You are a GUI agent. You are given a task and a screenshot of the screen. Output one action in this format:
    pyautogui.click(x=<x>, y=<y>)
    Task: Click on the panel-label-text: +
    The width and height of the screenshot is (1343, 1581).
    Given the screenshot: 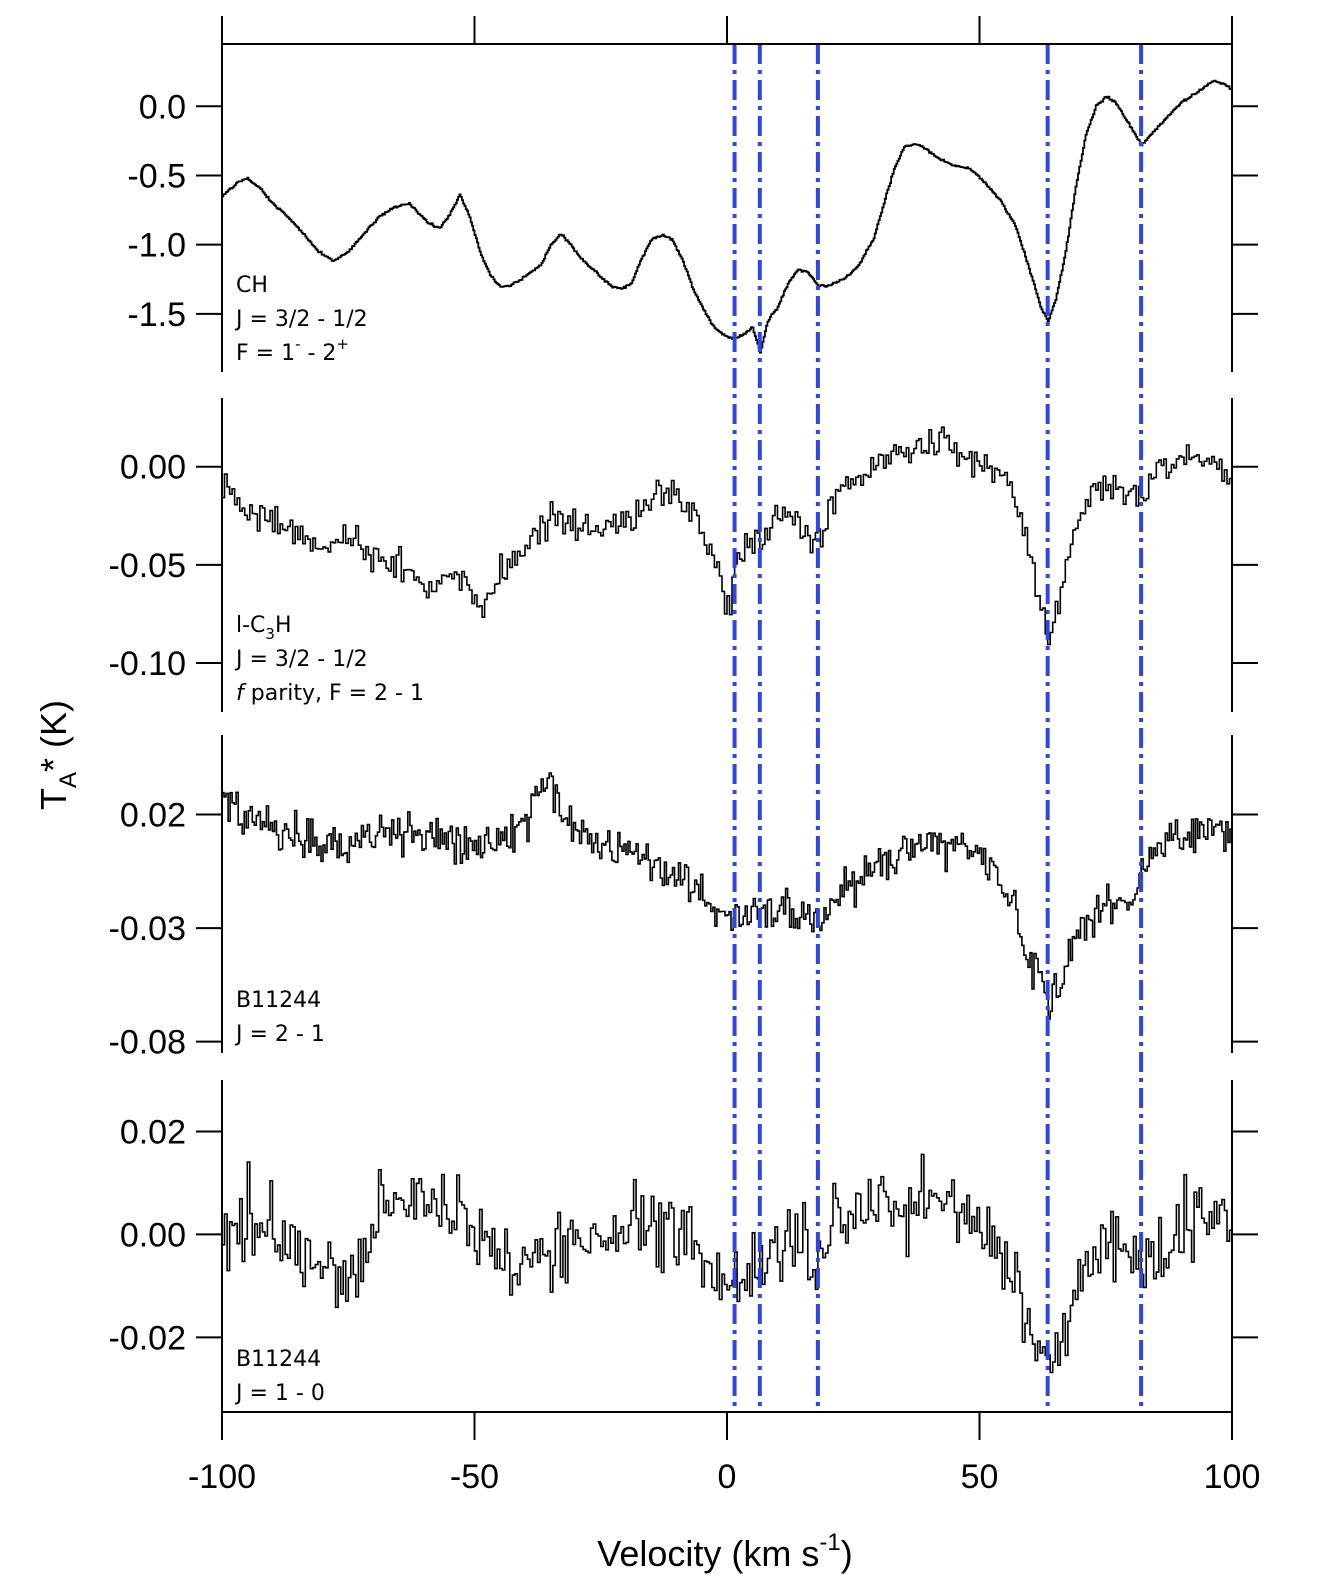 What is the action you would take?
    pyautogui.click(x=342, y=344)
    